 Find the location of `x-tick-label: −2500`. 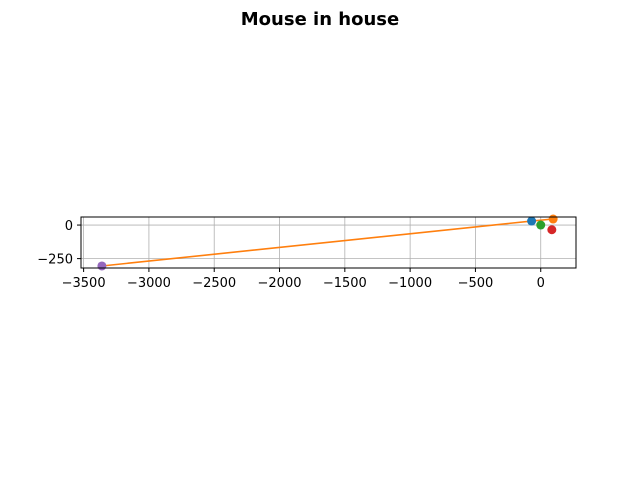

x-tick-label: −2500 is located at coordinates (214, 283).